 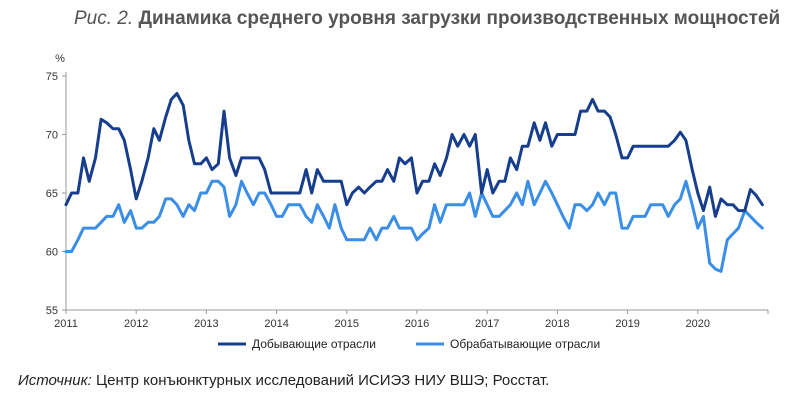 I want to click on y-axis-unit: %, so click(x=60, y=59).